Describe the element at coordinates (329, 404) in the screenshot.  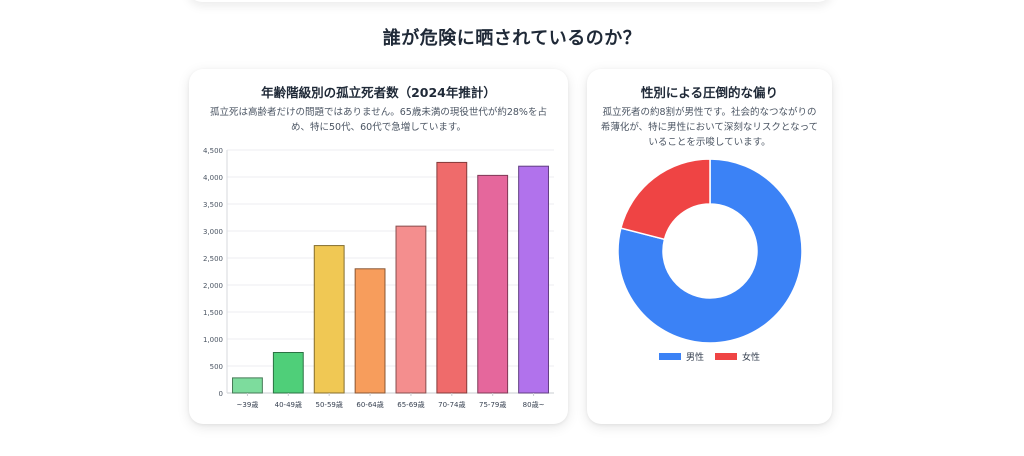
I see `x-tick-label: 50-59歳` at that location.